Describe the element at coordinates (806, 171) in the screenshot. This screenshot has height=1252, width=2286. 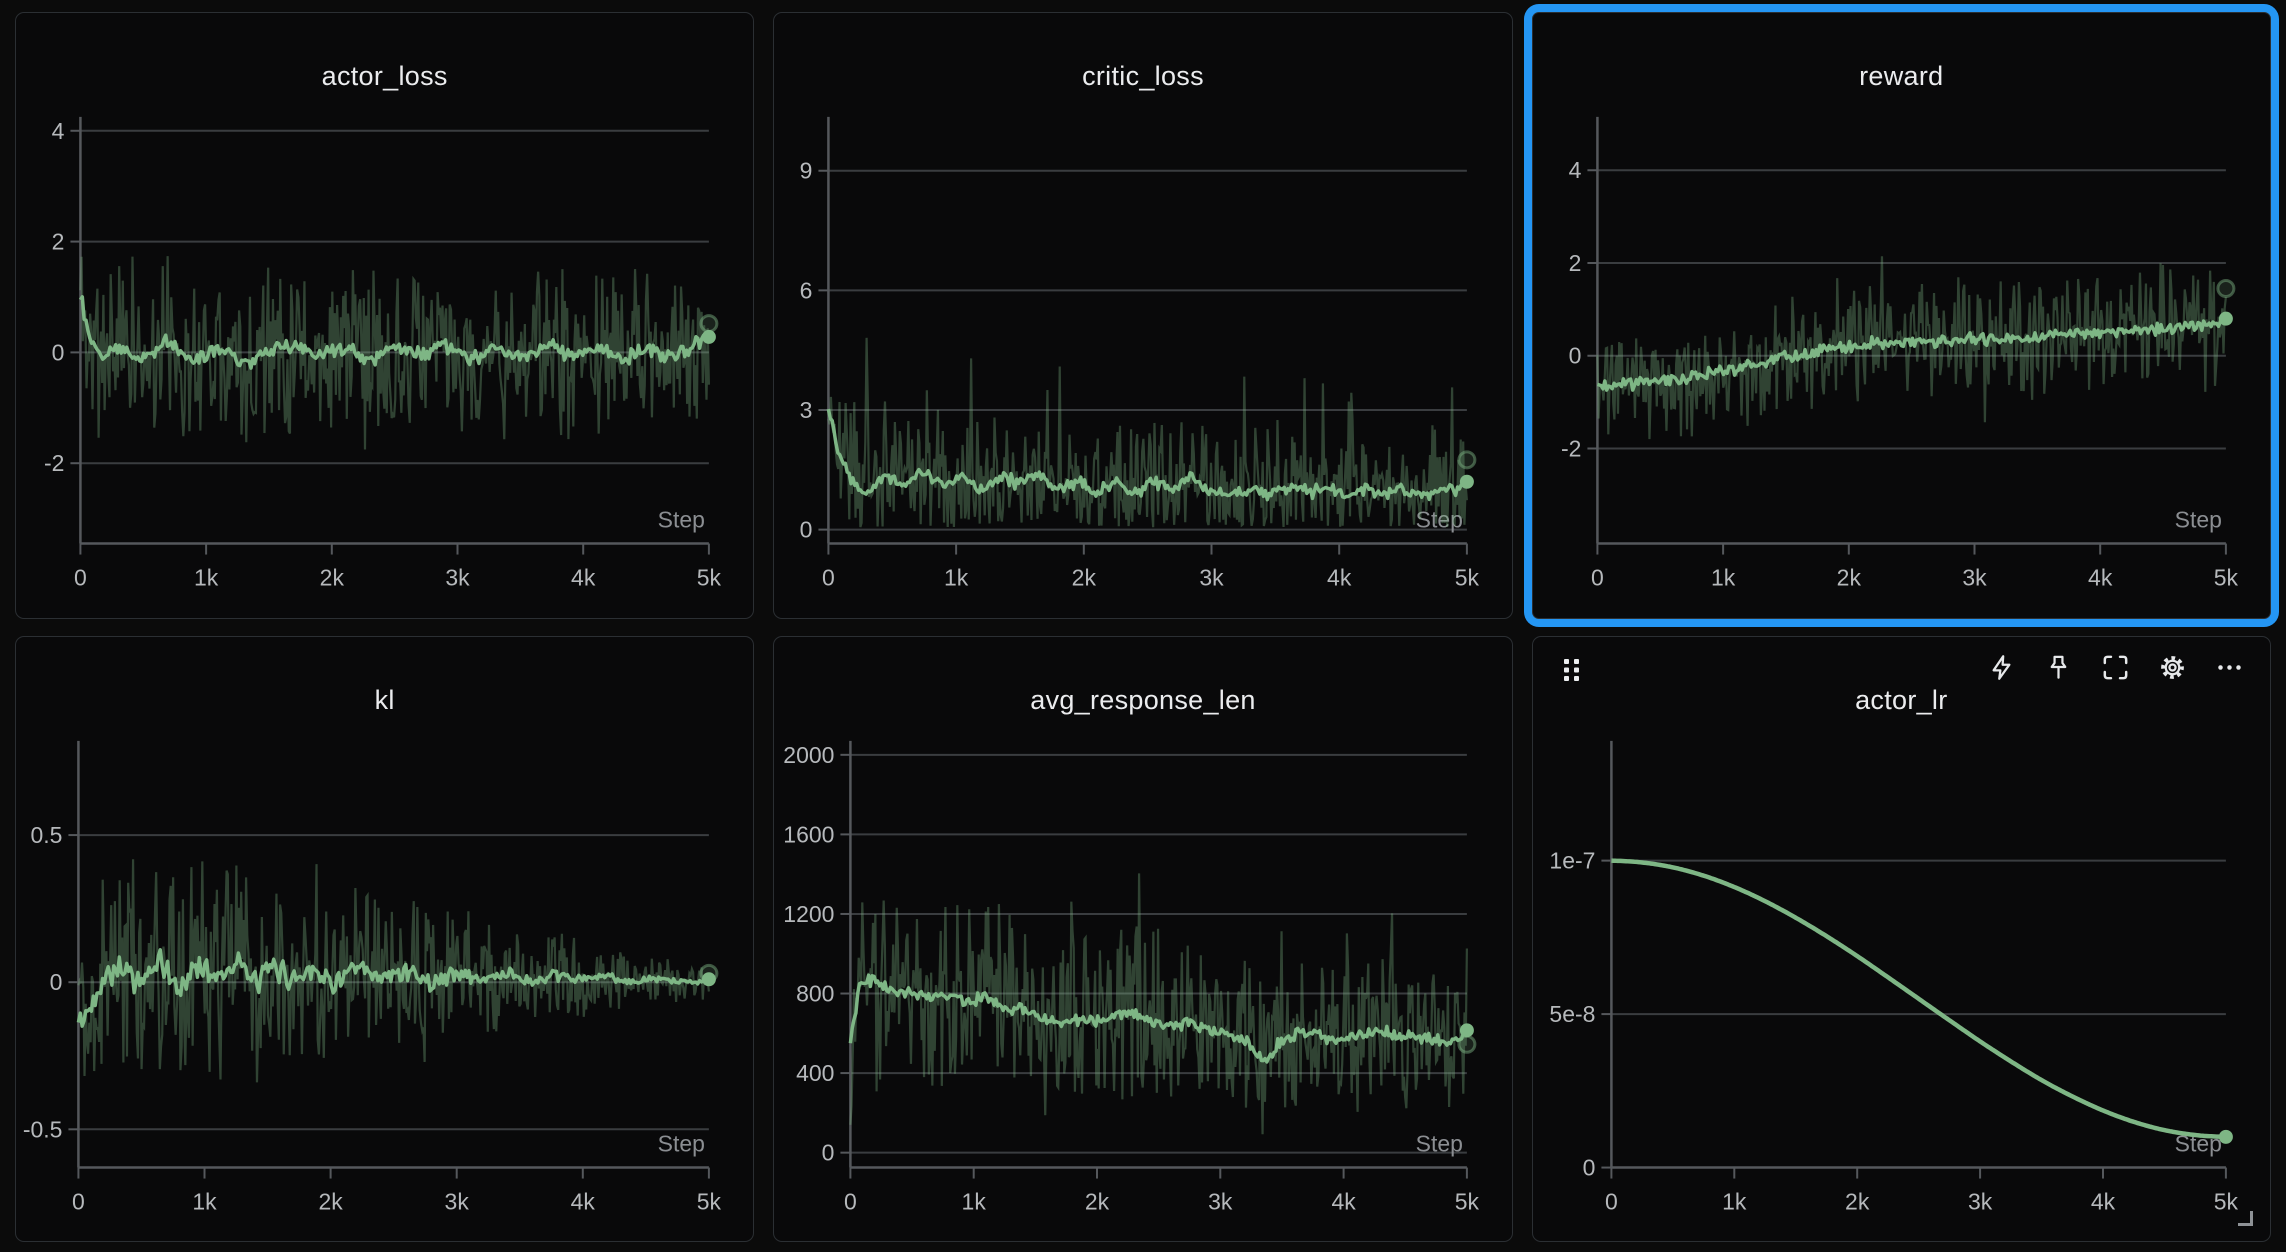
I see `svg-text: 9` at that location.